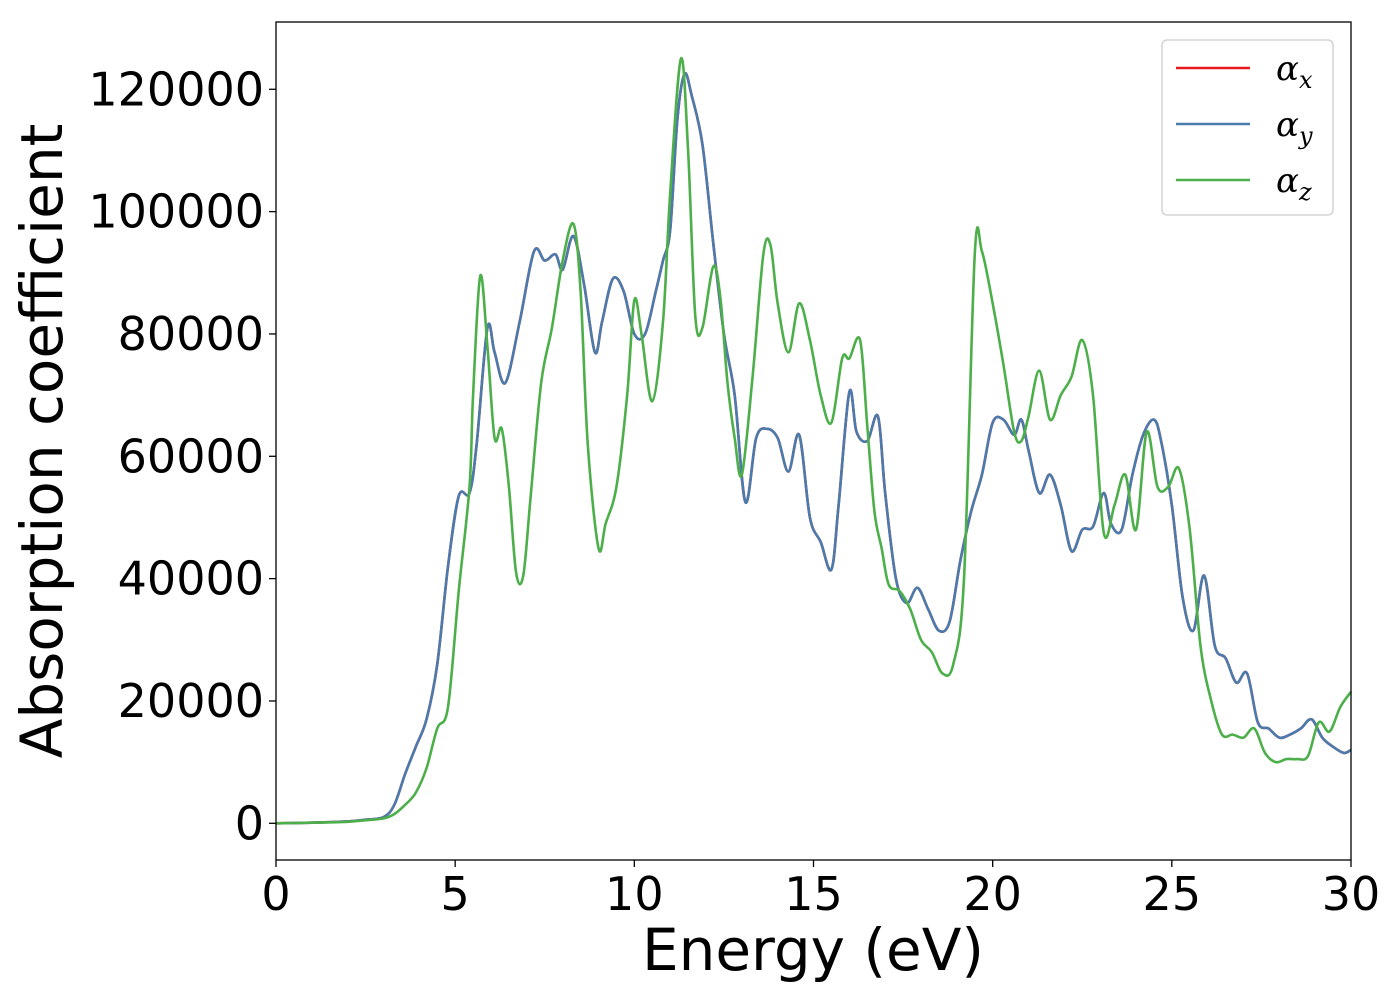 The image size is (1400, 1005). What do you see at coordinates (813, 894) in the screenshot?
I see `x-tick-label: 15` at bounding box center [813, 894].